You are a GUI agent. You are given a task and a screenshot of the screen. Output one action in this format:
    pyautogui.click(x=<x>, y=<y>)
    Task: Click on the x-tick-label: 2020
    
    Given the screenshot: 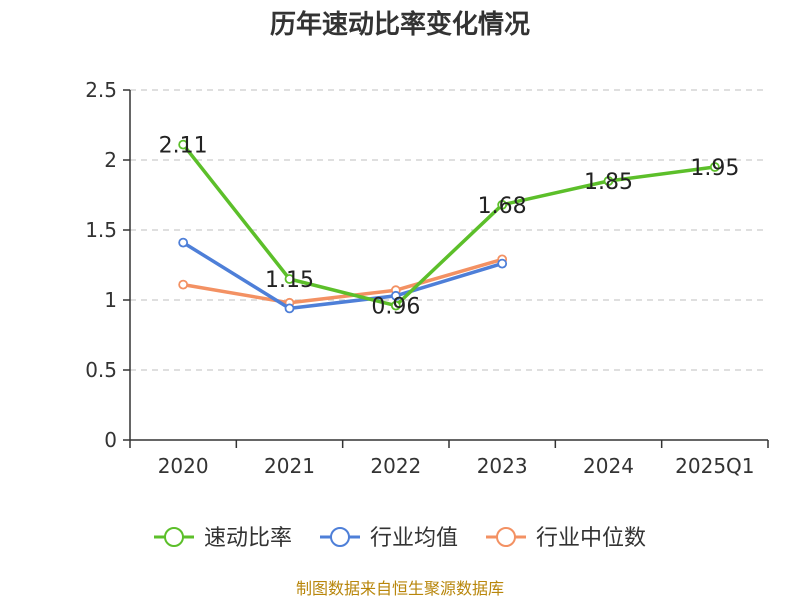 What is the action you would take?
    pyautogui.click(x=183, y=466)
    